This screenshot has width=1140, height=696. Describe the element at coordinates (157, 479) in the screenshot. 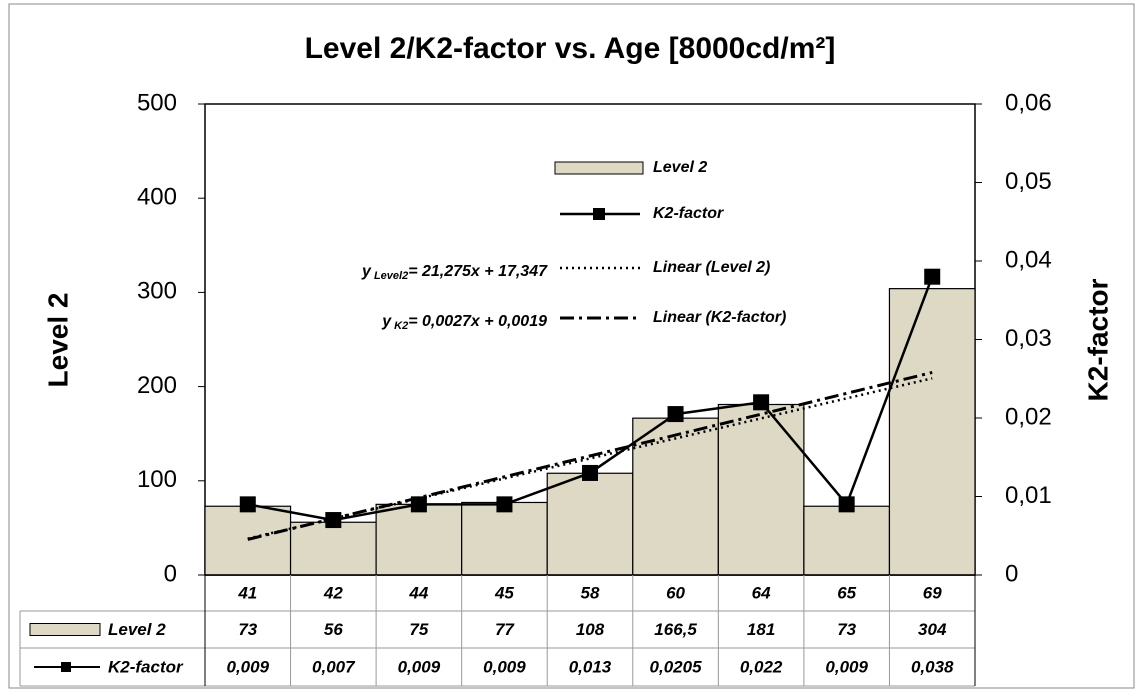

I see `y-tick-label: 100` at that location.